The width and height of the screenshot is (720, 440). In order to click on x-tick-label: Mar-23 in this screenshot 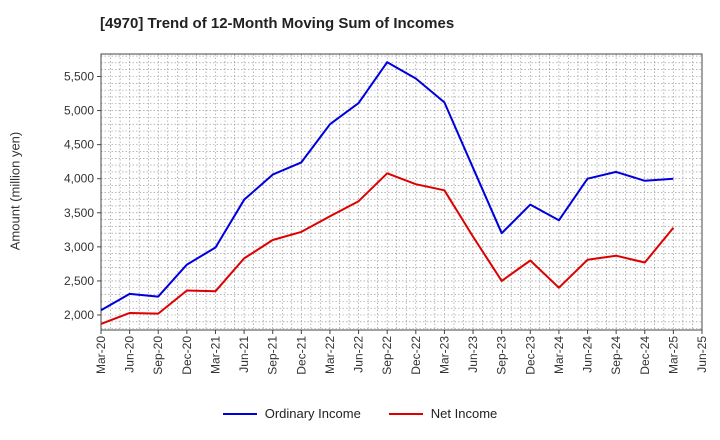, I will do `click(444, 355)`.